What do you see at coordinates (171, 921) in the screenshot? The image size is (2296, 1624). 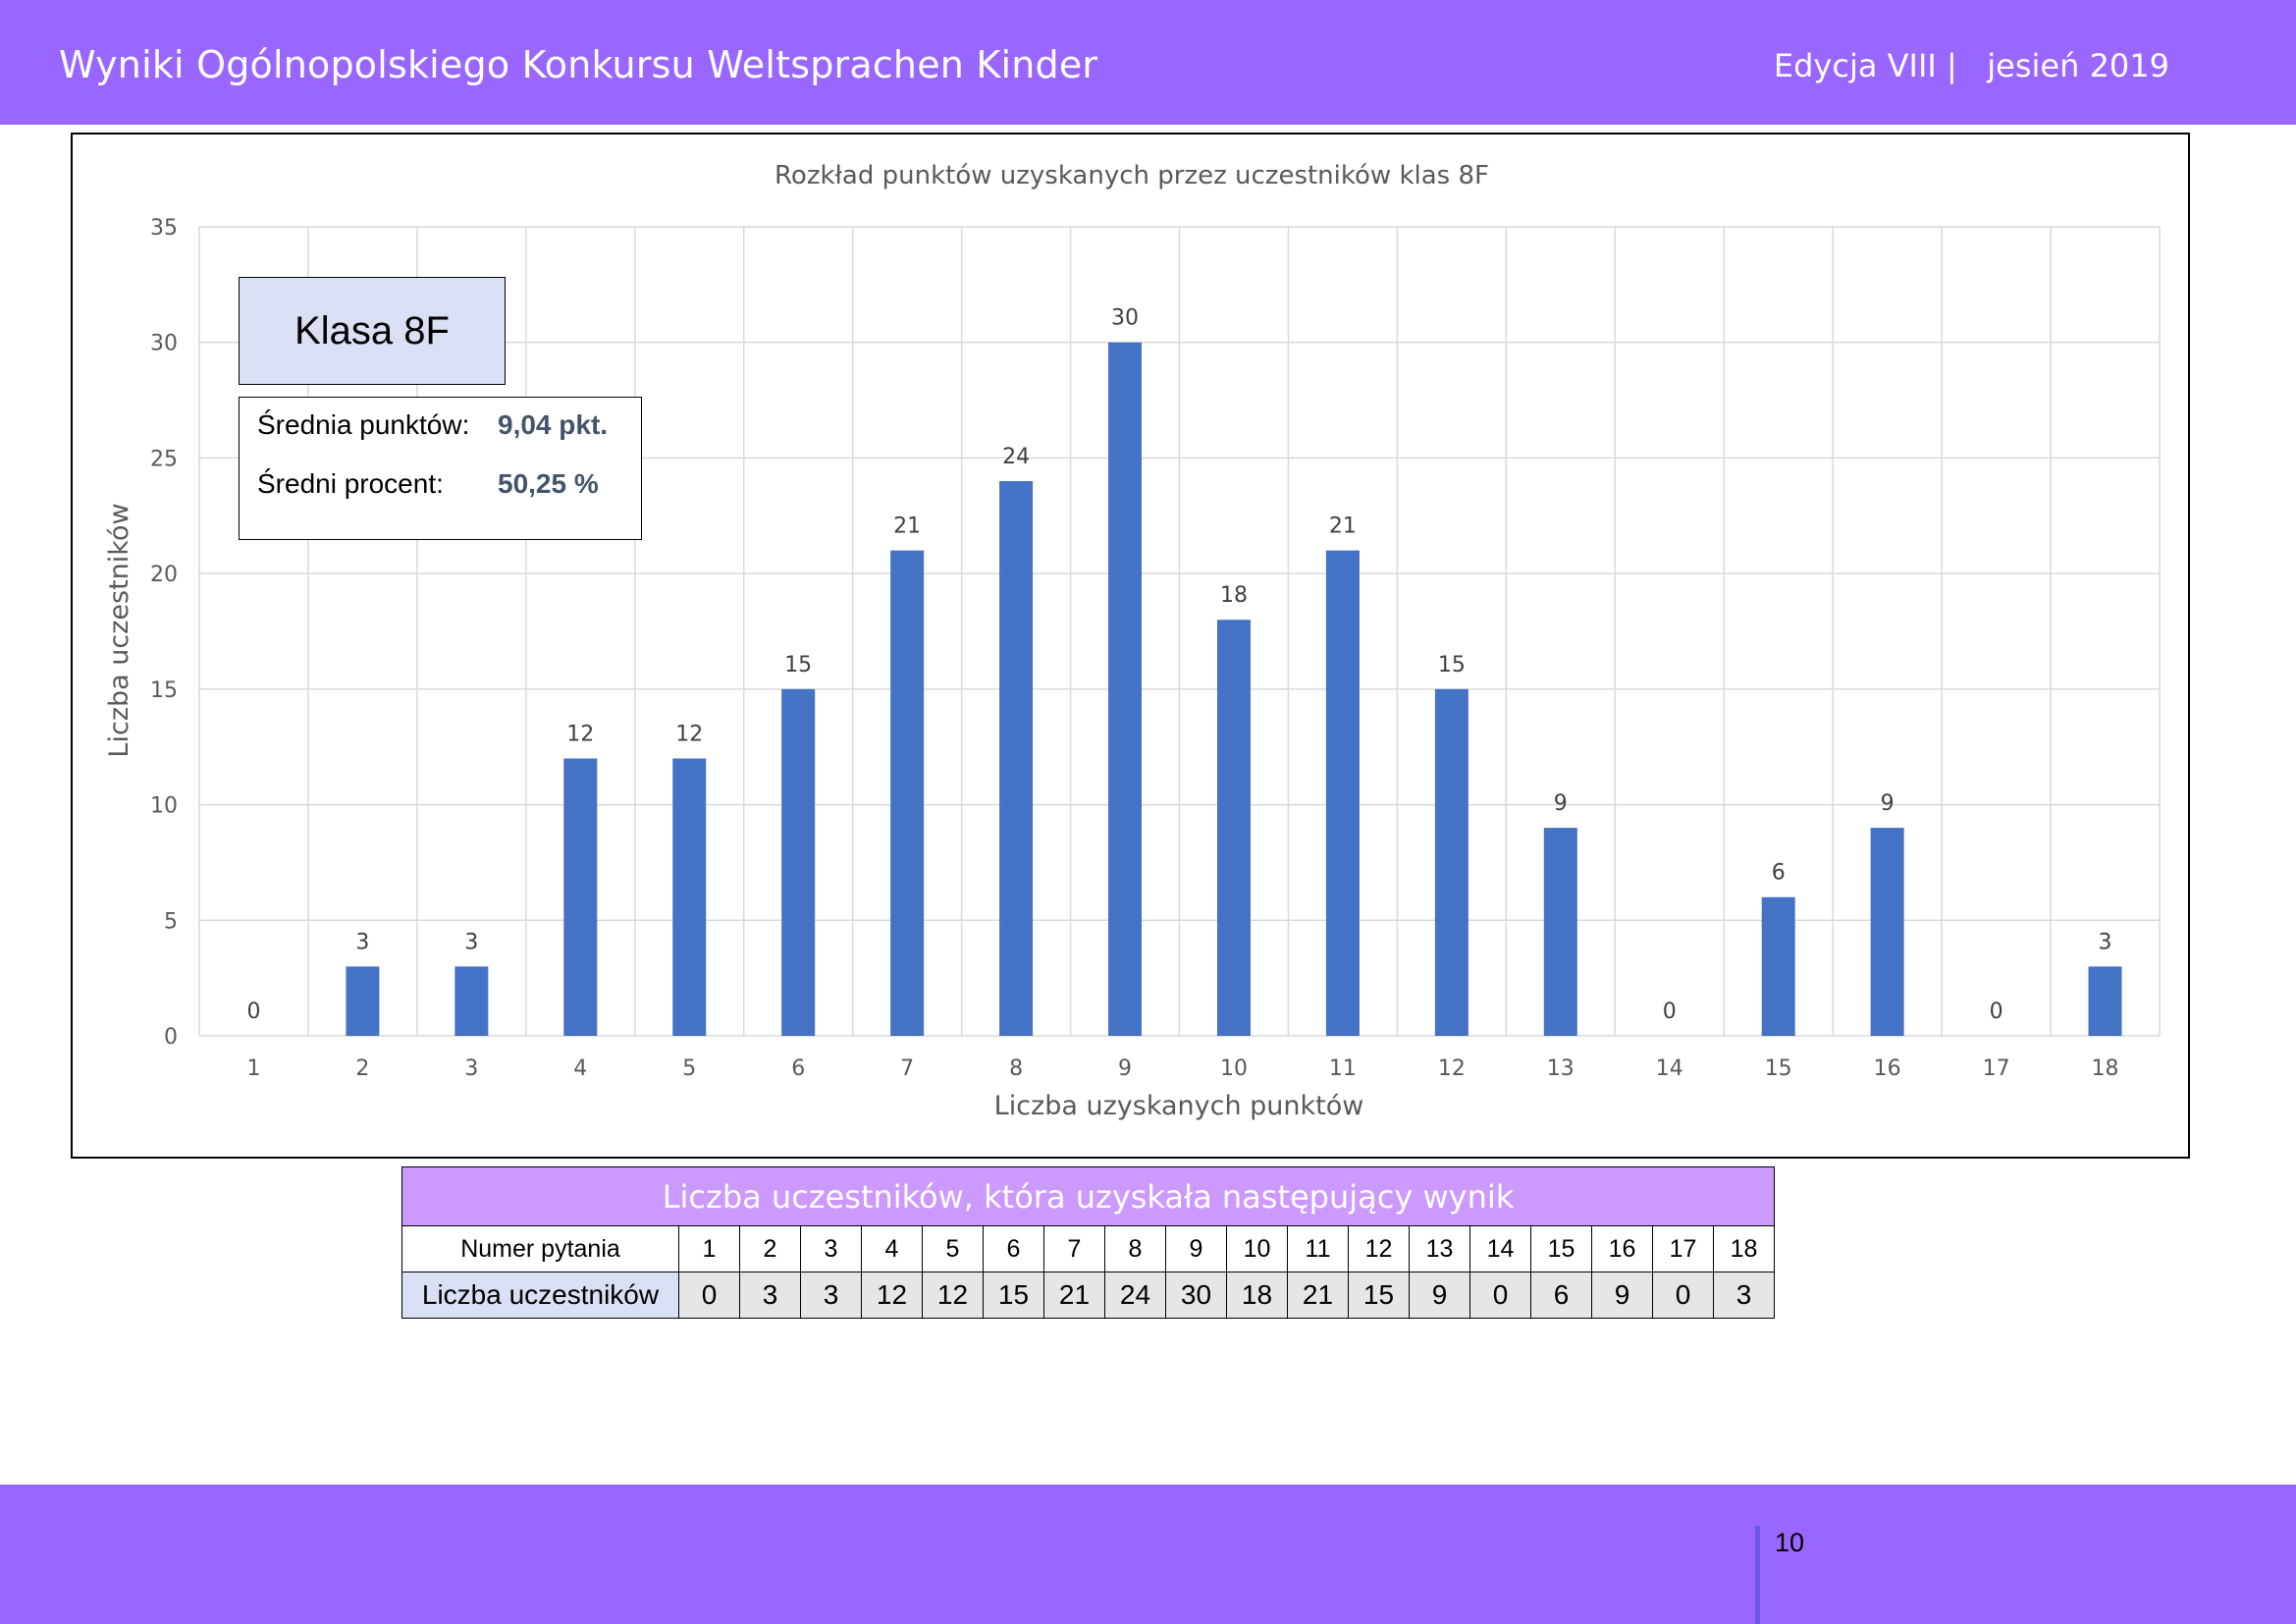 I see `y-tick-label: 5` at bounding box center [171, 921].